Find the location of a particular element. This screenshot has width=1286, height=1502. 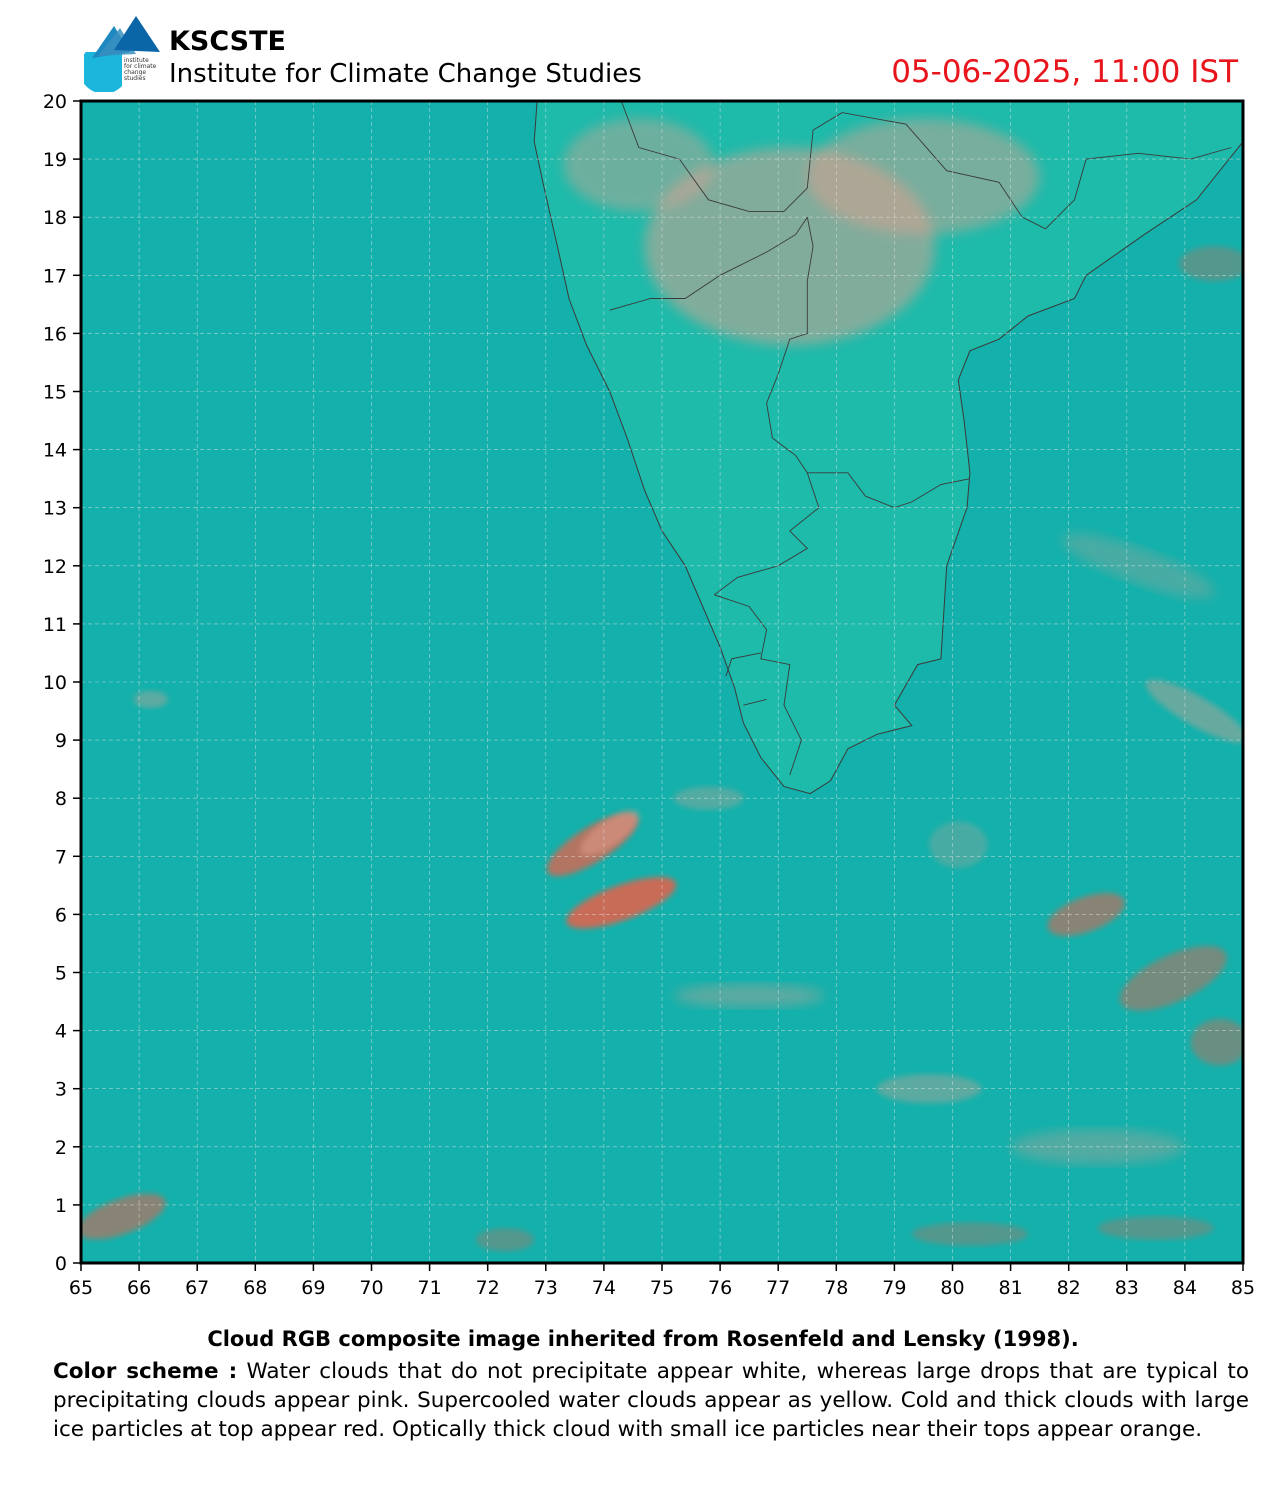

color-scheme-label: Color scheme : is located at coordinates (145, 1371).